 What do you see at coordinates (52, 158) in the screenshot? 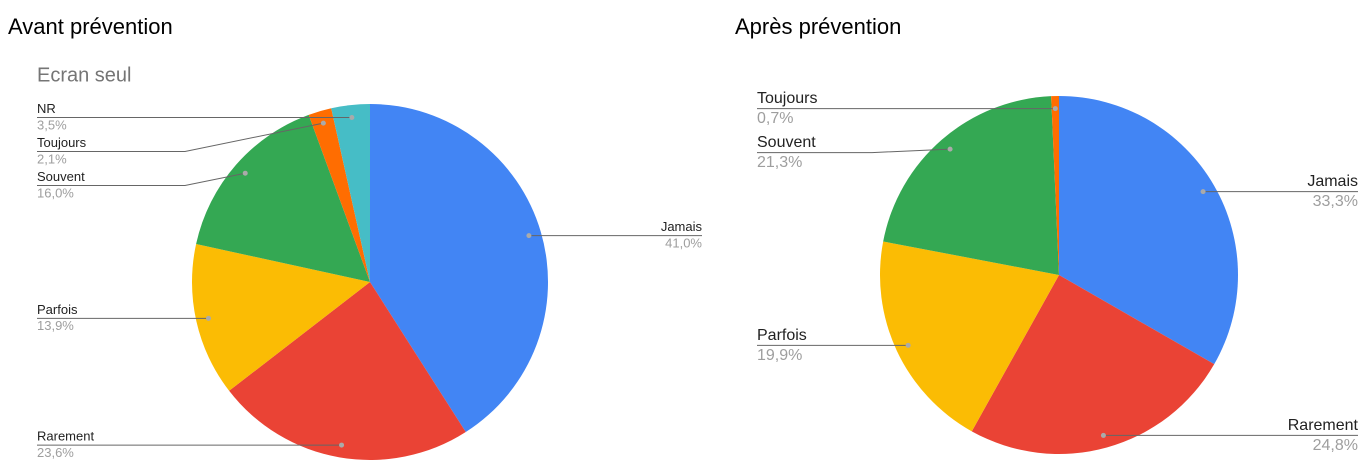
I see `slice-value: 2,1%` at bounding box center [52, 158].